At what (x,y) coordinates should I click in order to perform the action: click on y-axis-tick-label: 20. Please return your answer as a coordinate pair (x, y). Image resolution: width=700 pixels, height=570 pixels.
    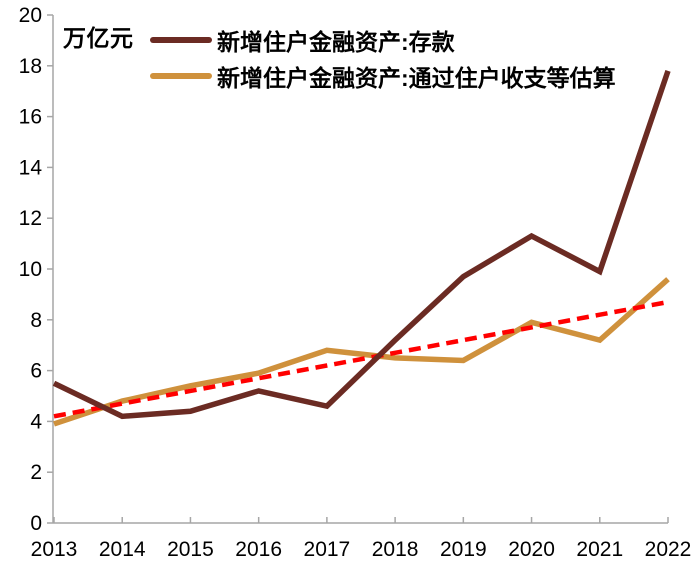
    Looking at the image, I should click on (30, 15).